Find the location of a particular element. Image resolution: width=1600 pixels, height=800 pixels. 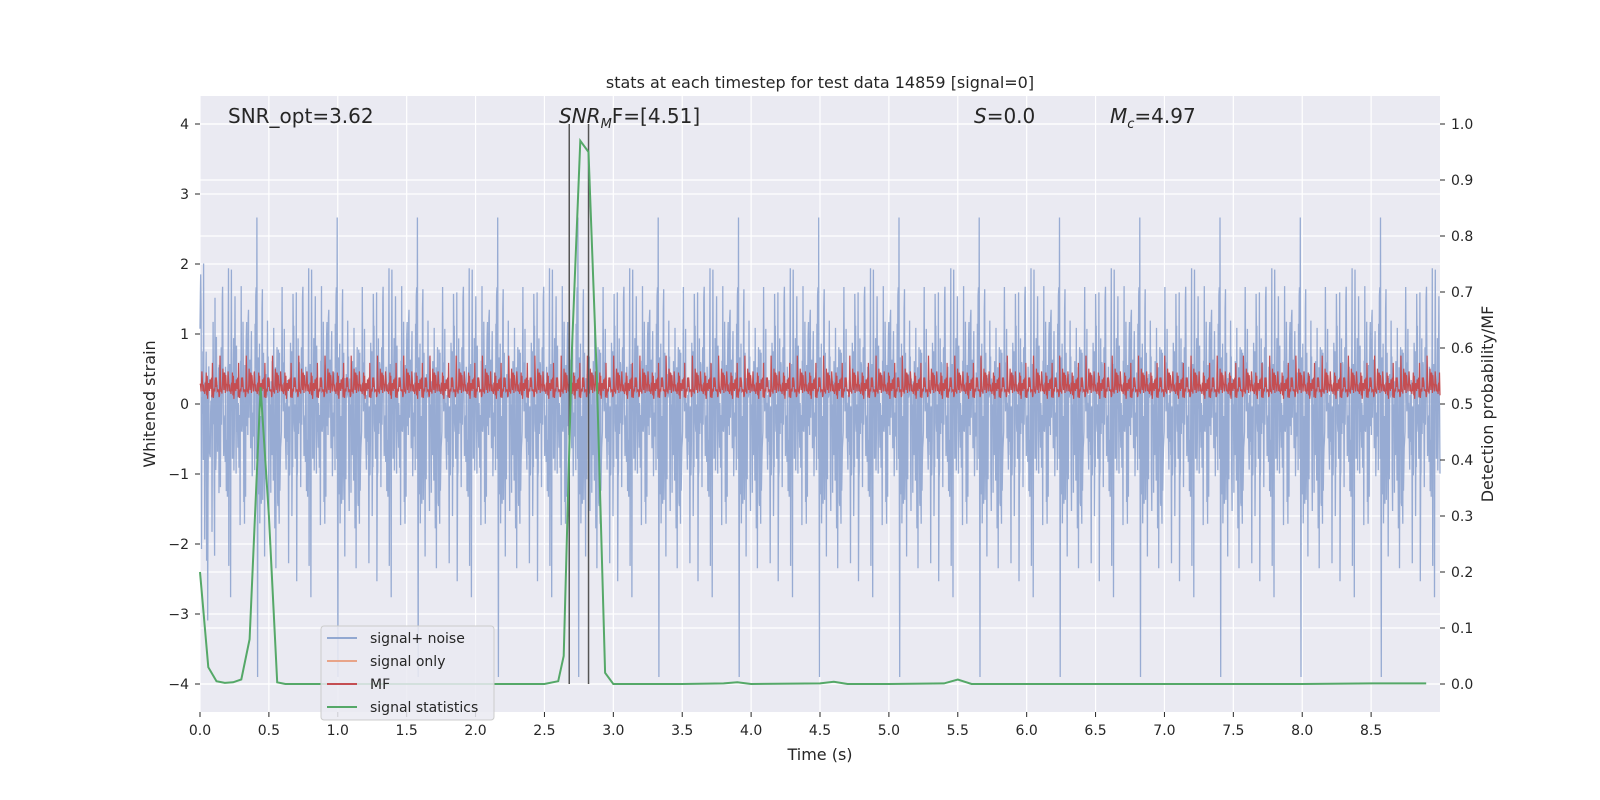

annotation-s-rest: =0.0 is located at coordinates (1011, 116).